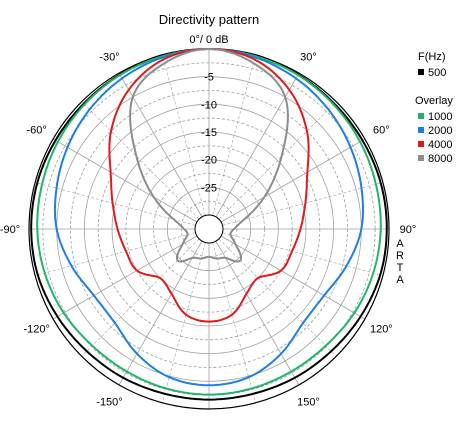  I want to click on side-letter: T, so click(400, 268).